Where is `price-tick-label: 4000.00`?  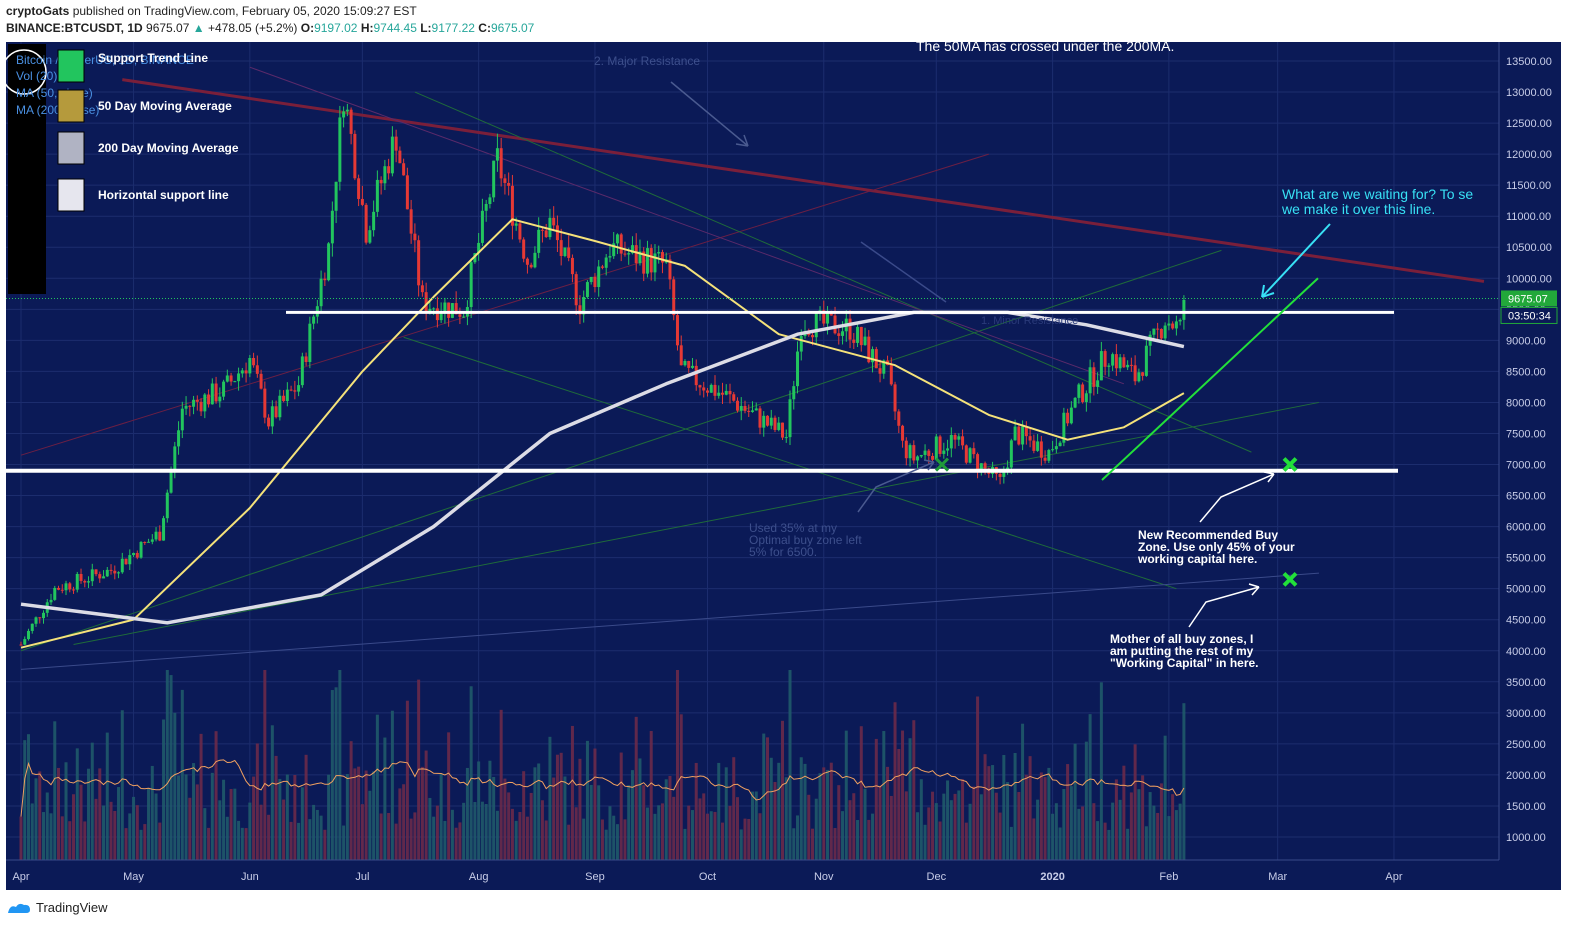 price-tick-label: 4000.00 is located at coordinates (1526, 652).